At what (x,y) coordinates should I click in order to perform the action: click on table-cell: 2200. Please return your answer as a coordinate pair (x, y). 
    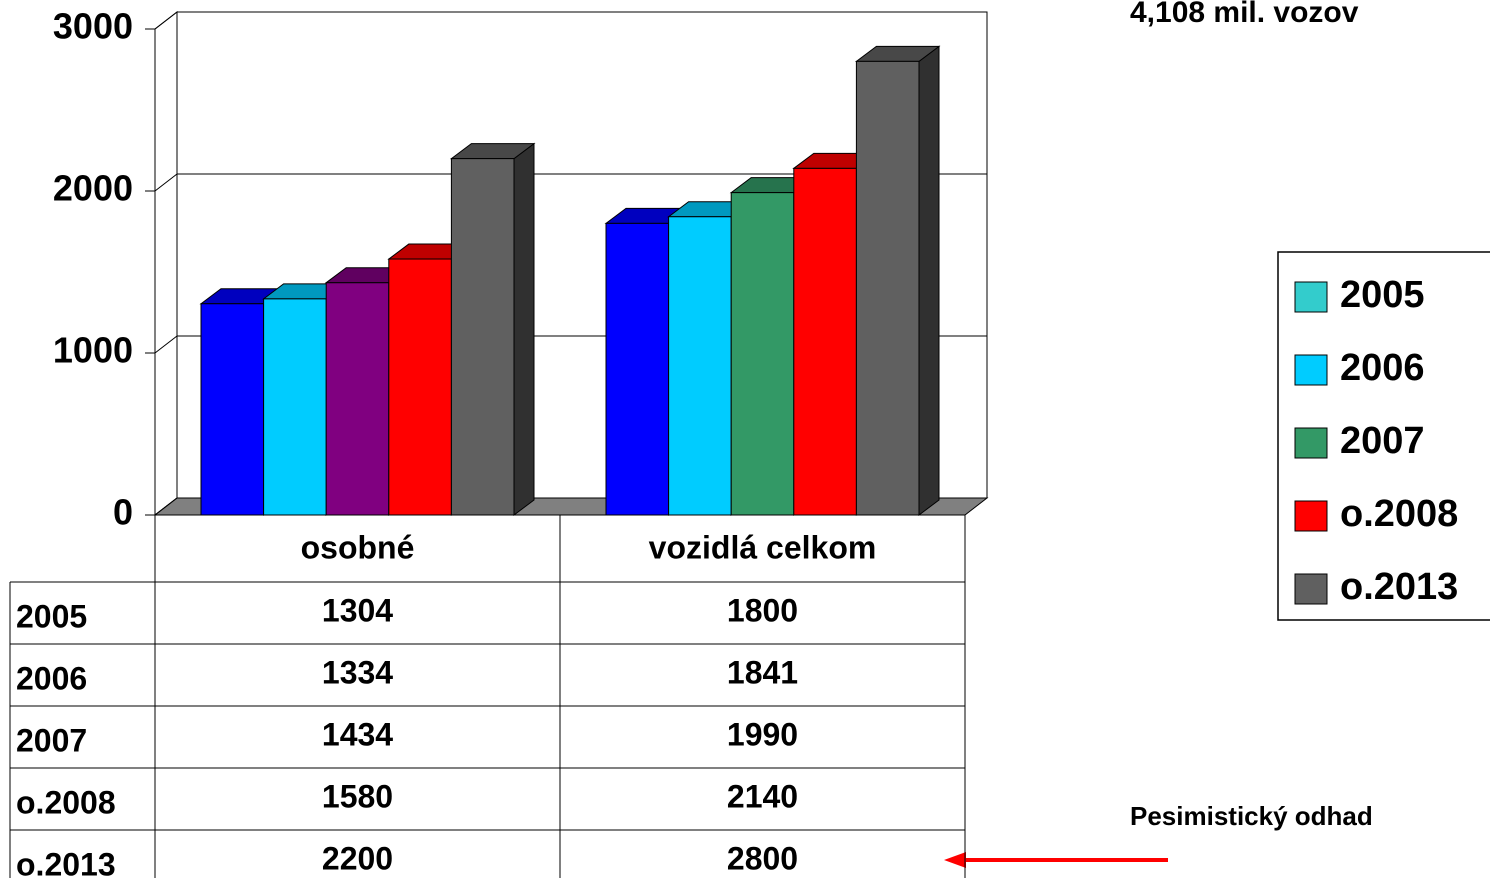
    Looking at the image, I should click on (357, 858).